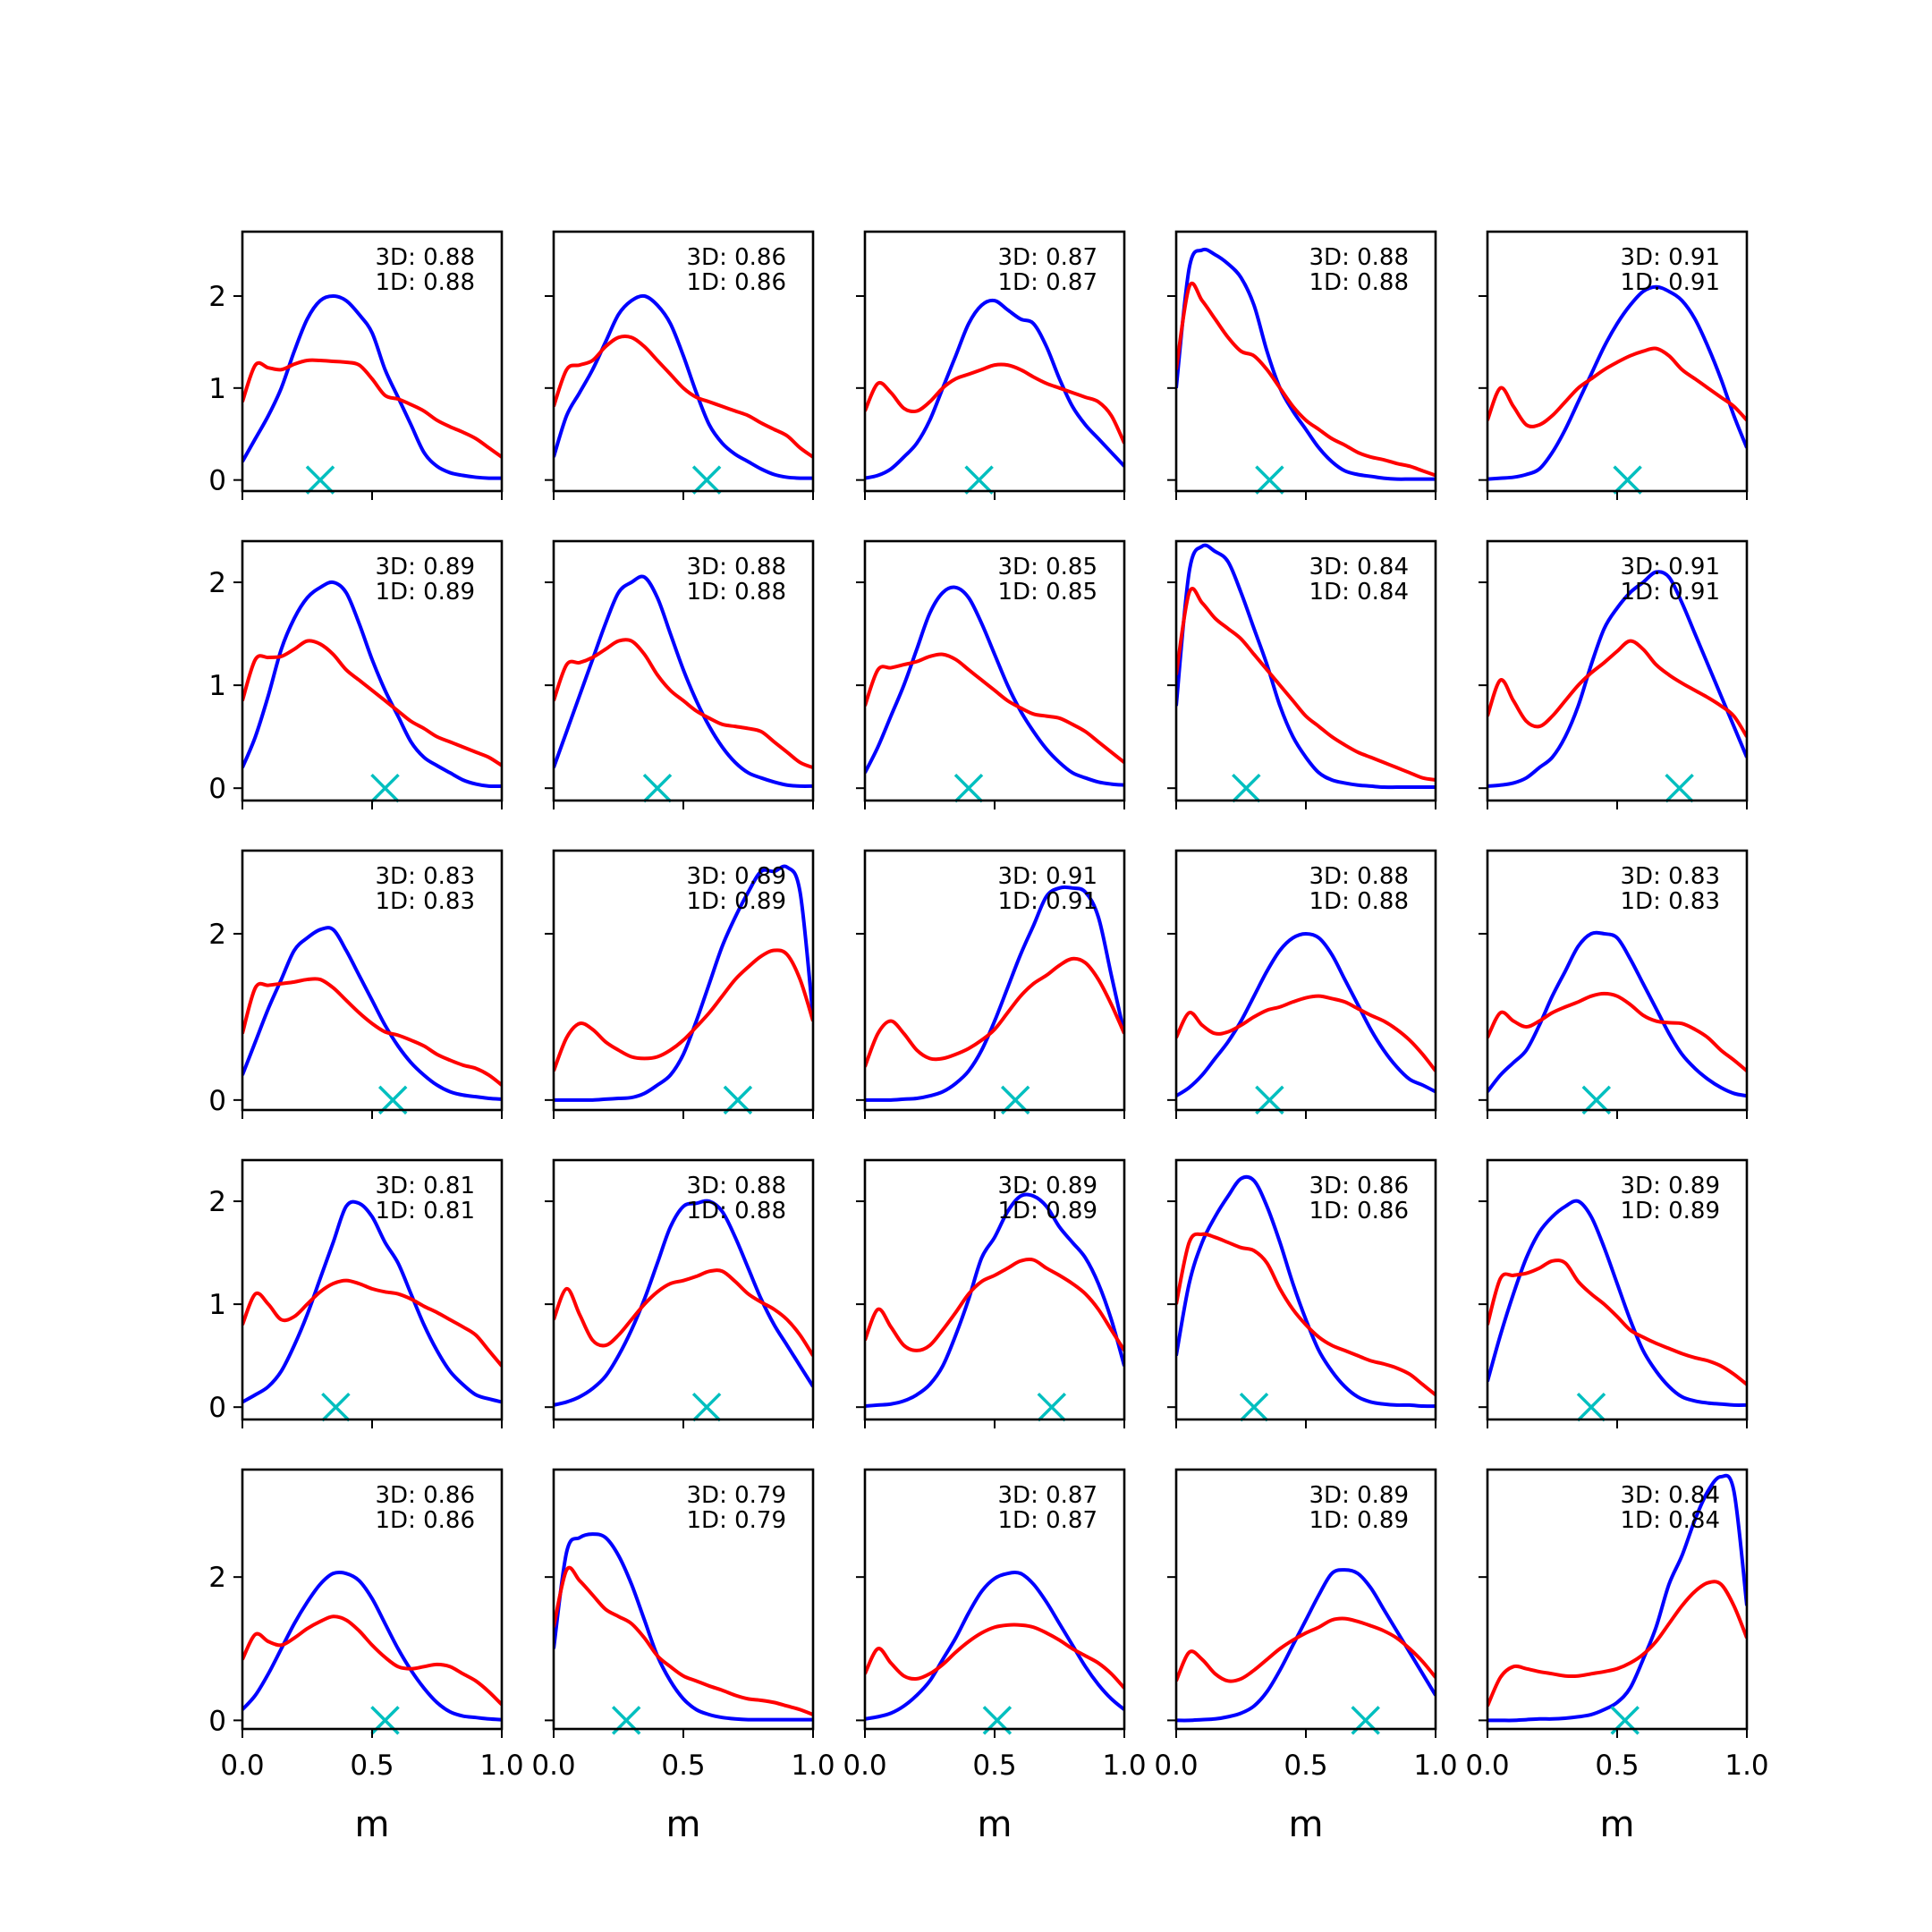  What do you see at coordinates (1359, 592) in the screenshot?
I see `annotation-1d: 1D: 0.84` at bounding box center [1359, 592].